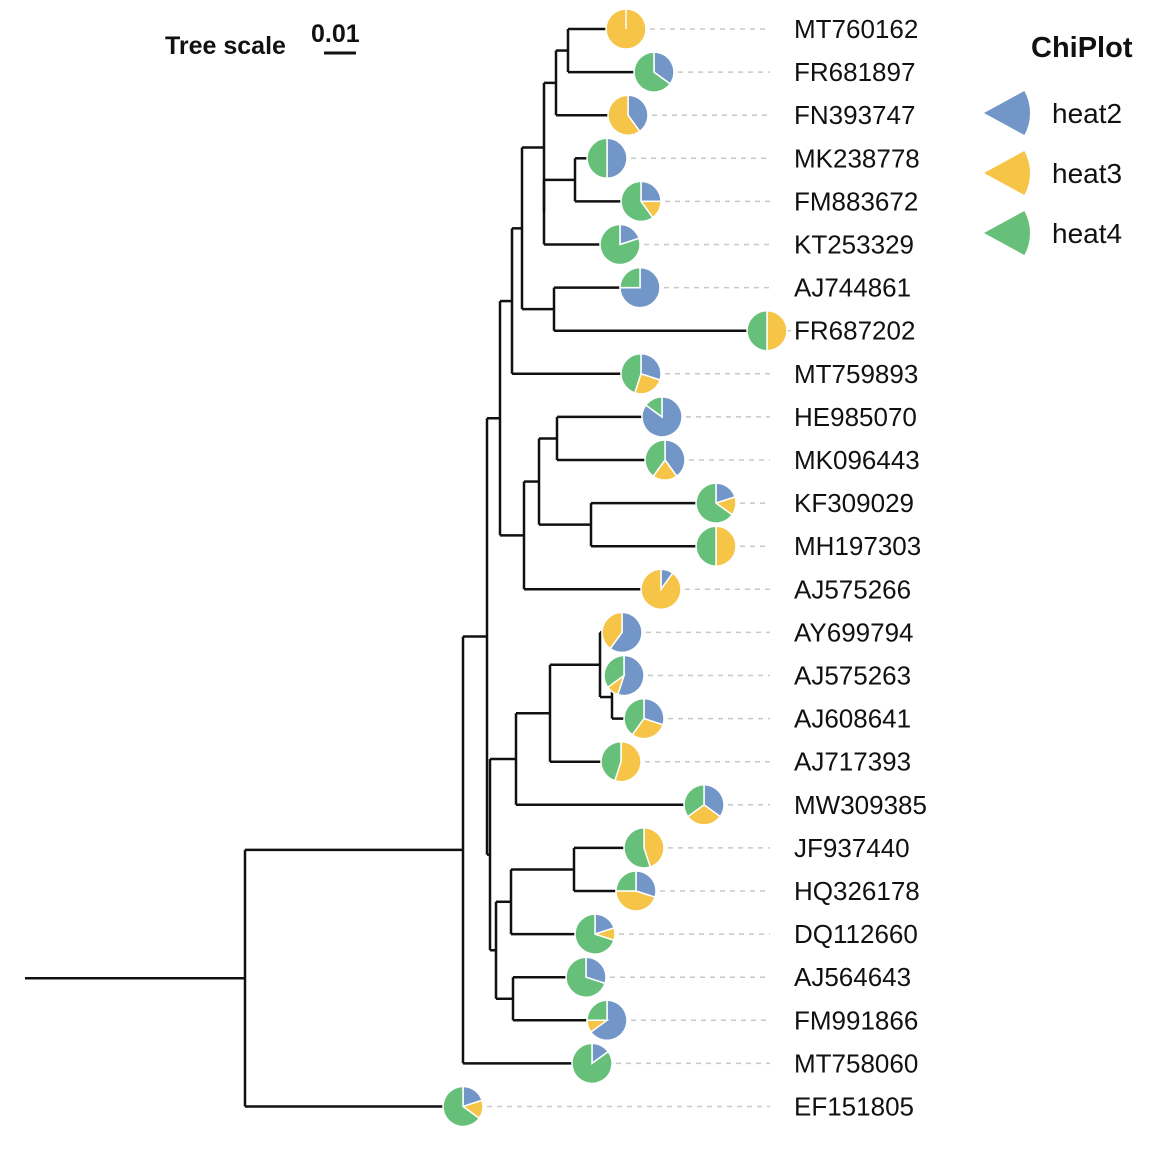 Image resolution: width=1158 pixels, height=1150 pixels. Describe the element at coordinates (1087, 173) in the screenshot. I see `legend-label: heat3` at that location.